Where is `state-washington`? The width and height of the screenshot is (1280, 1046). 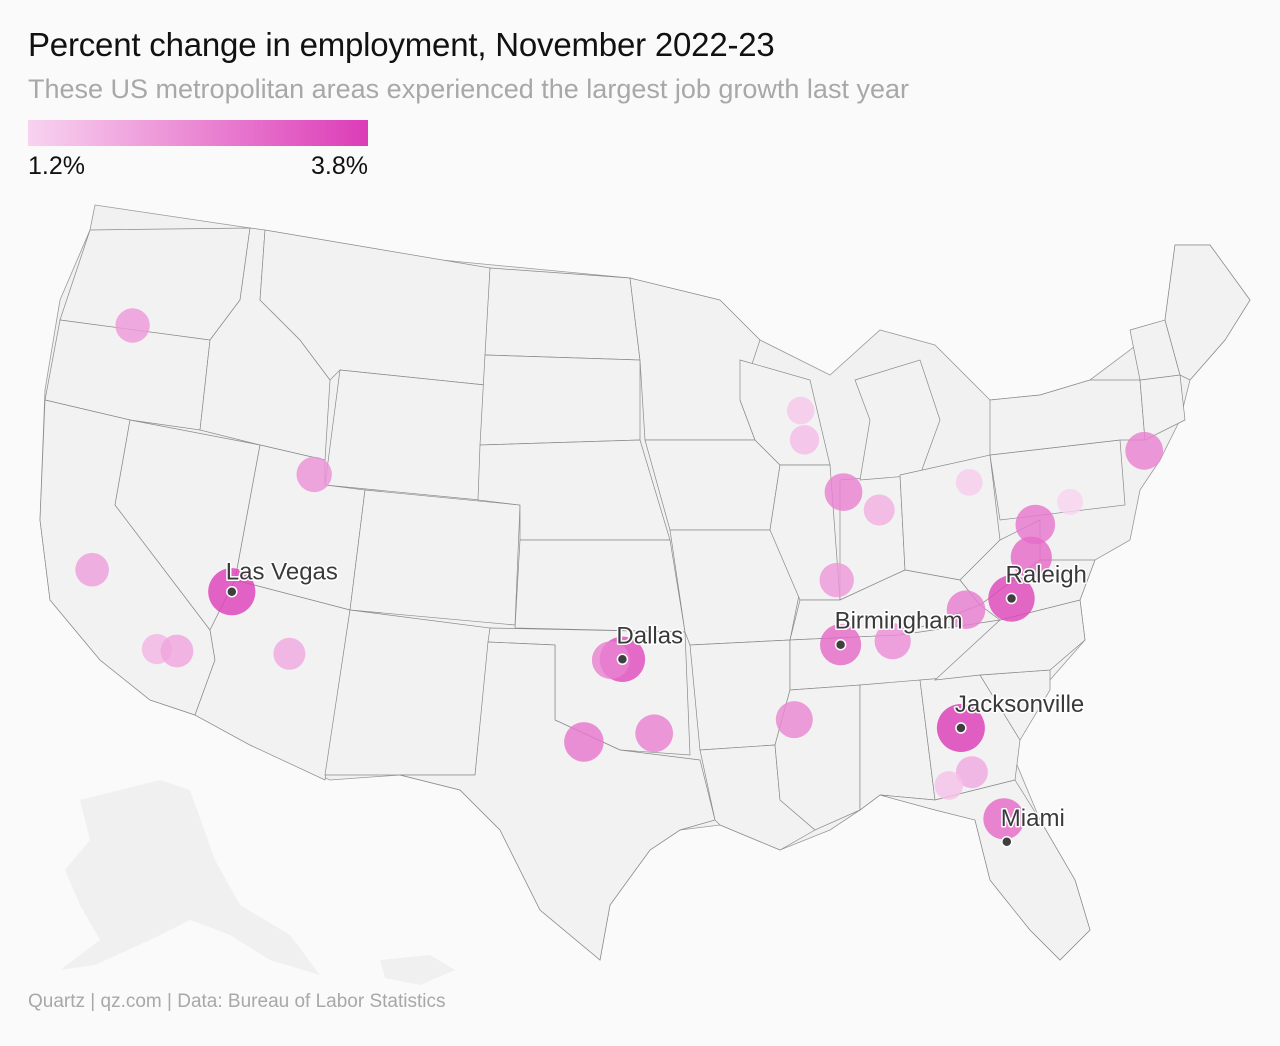
state-washington is located at coordinates (155, 284).